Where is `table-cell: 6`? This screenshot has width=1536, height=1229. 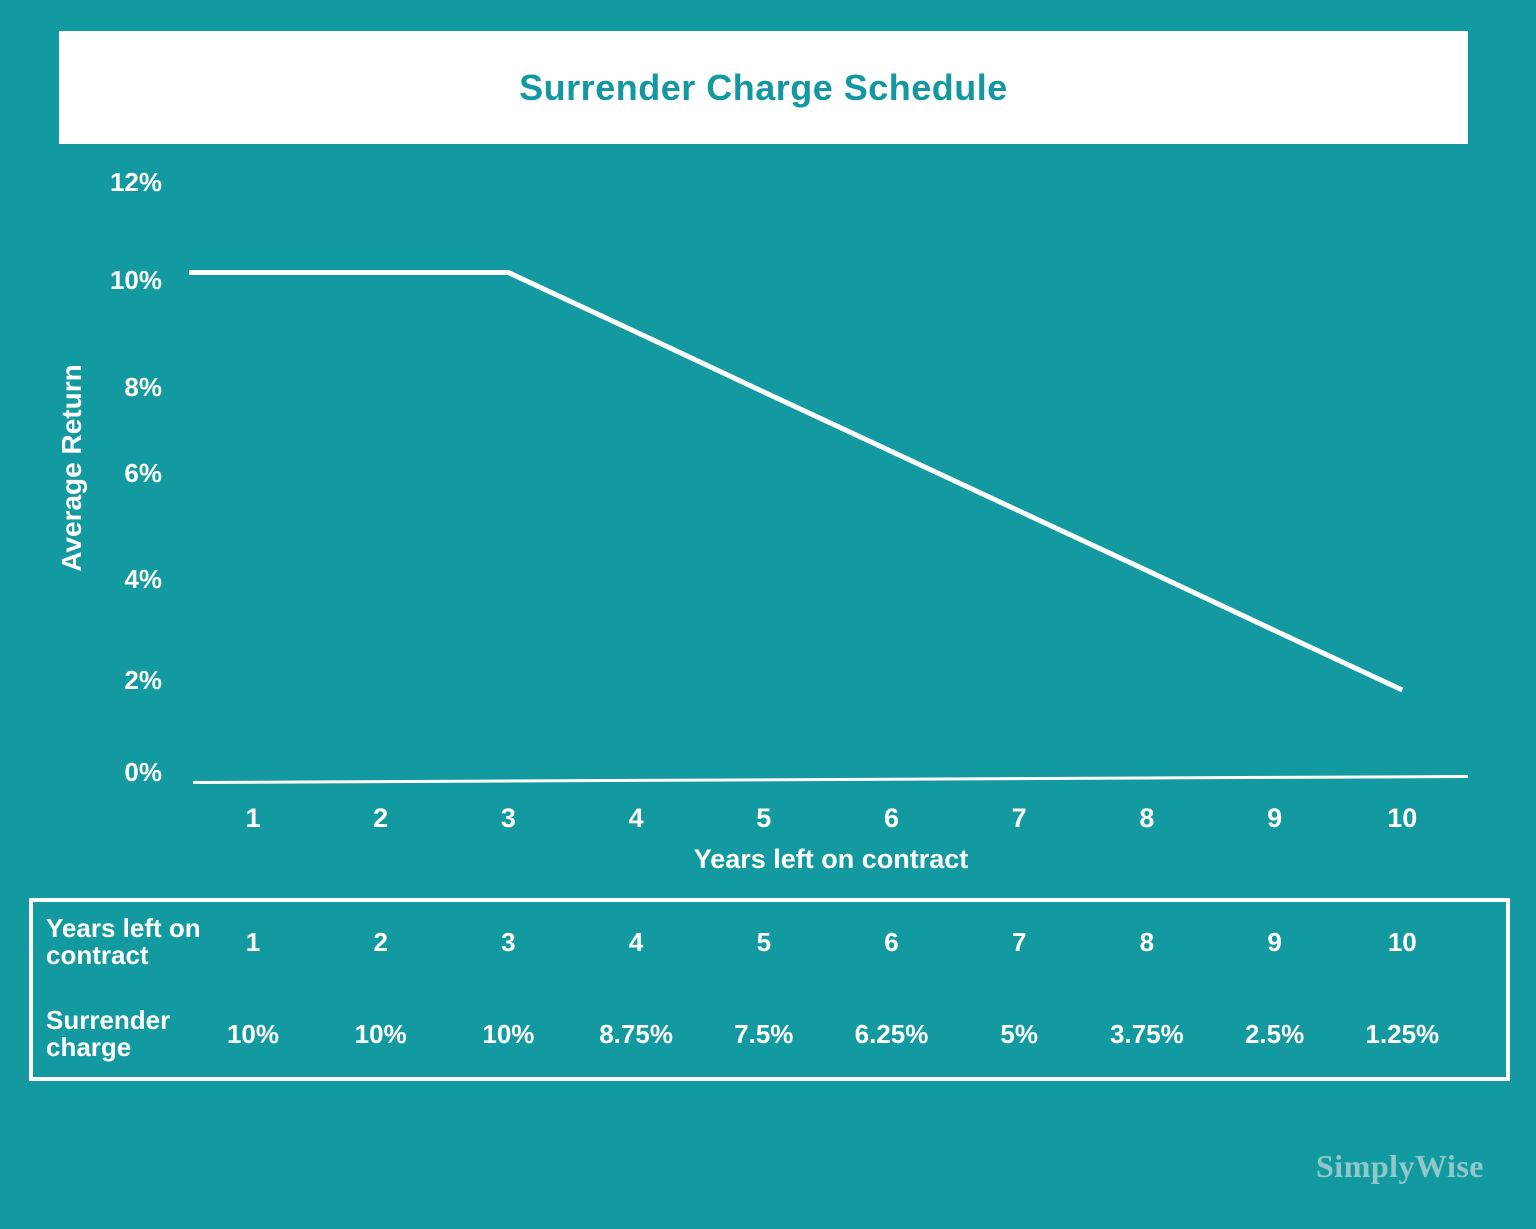
table-cell: 6 is located at coordinates (891, 942).